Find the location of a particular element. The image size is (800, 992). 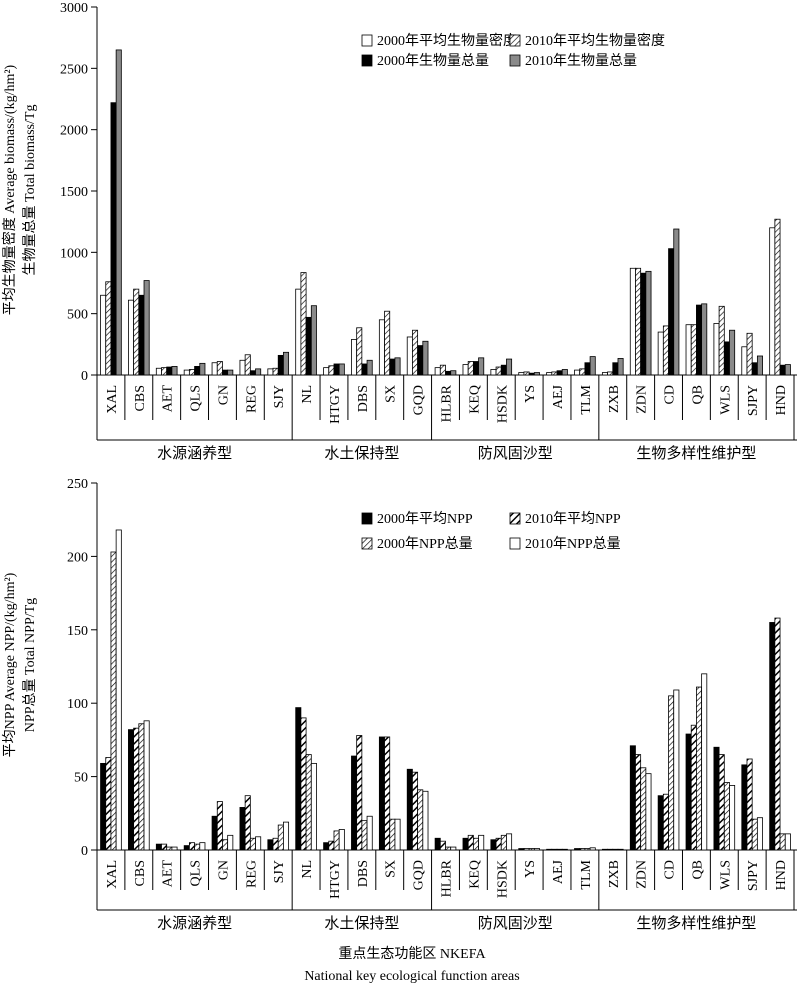

legend-swatch is located at coordinates (367, 40).